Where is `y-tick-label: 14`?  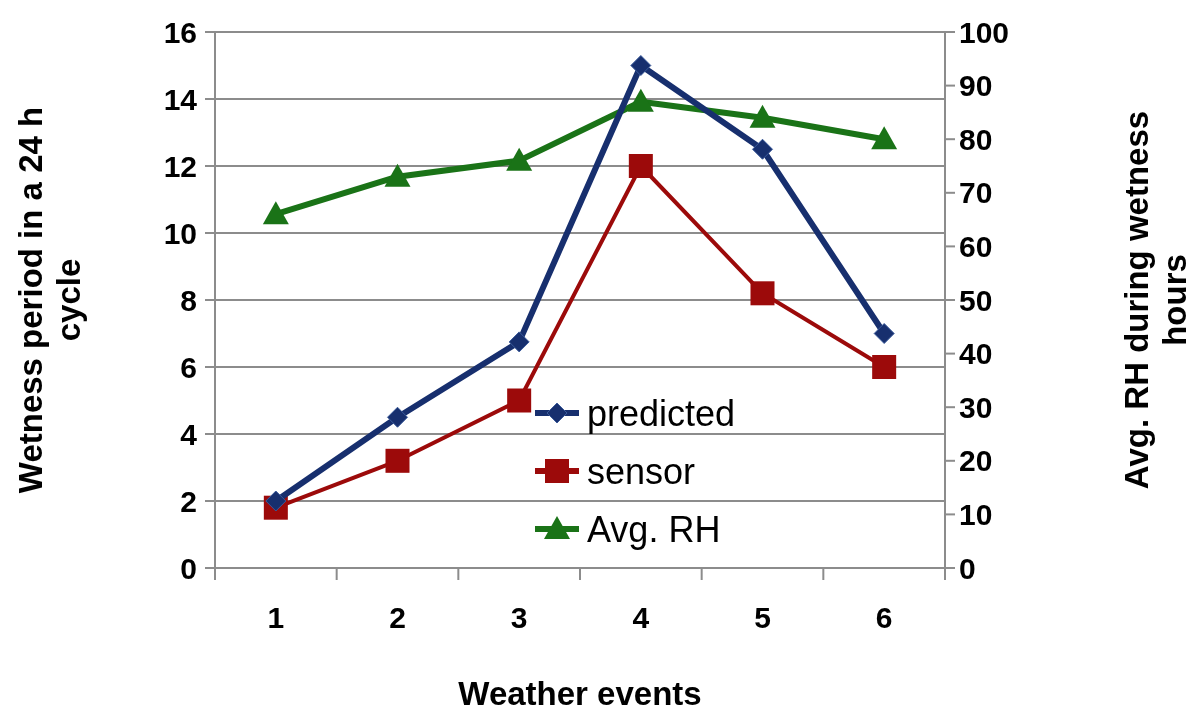 y-tick-label: 14 is located at coordinates (180, 99).